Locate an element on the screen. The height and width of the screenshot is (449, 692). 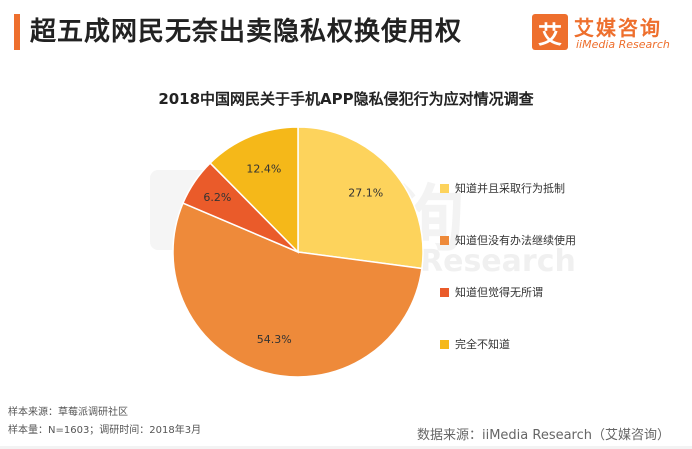
legend-label: 知道并且采取行为抵制 is located at coordinates (510, 188).